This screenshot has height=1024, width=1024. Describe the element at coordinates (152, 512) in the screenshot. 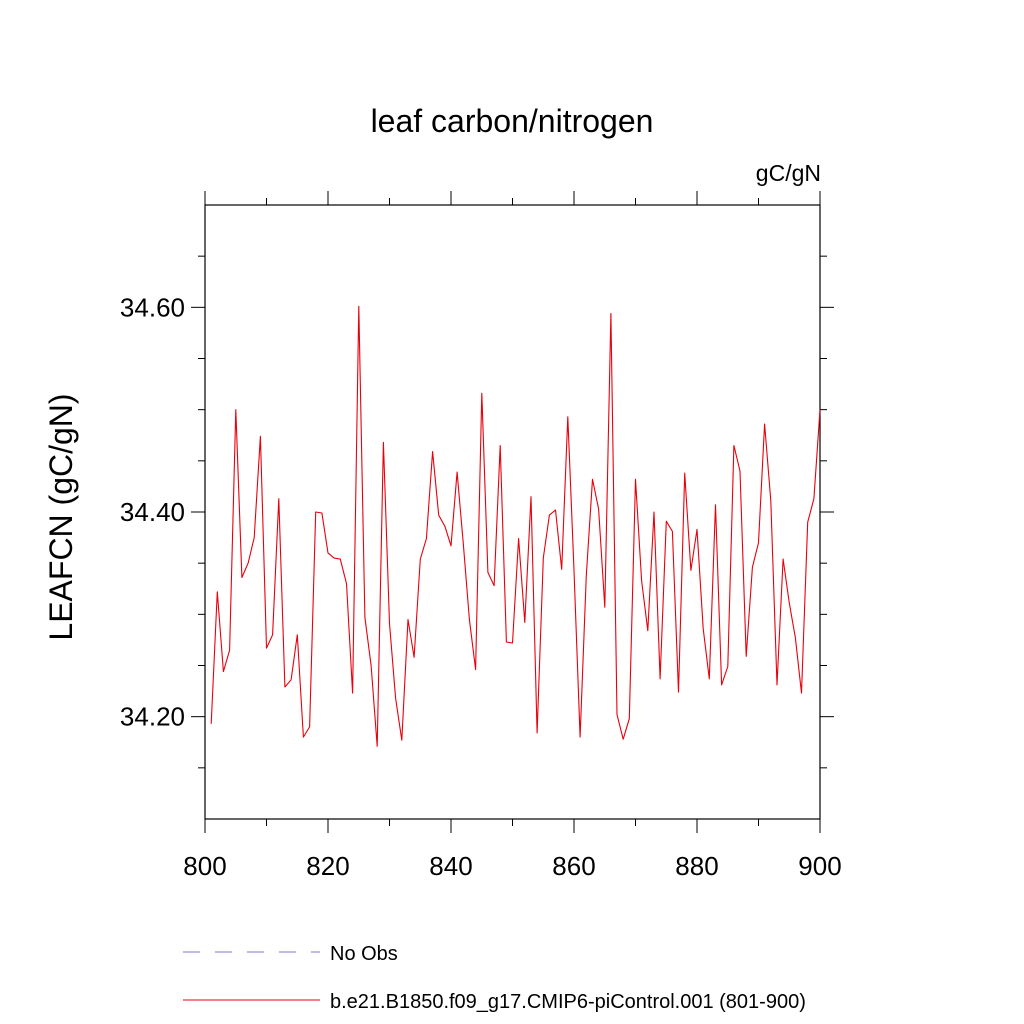

I see `y-tick-label: 34.40` at that location.